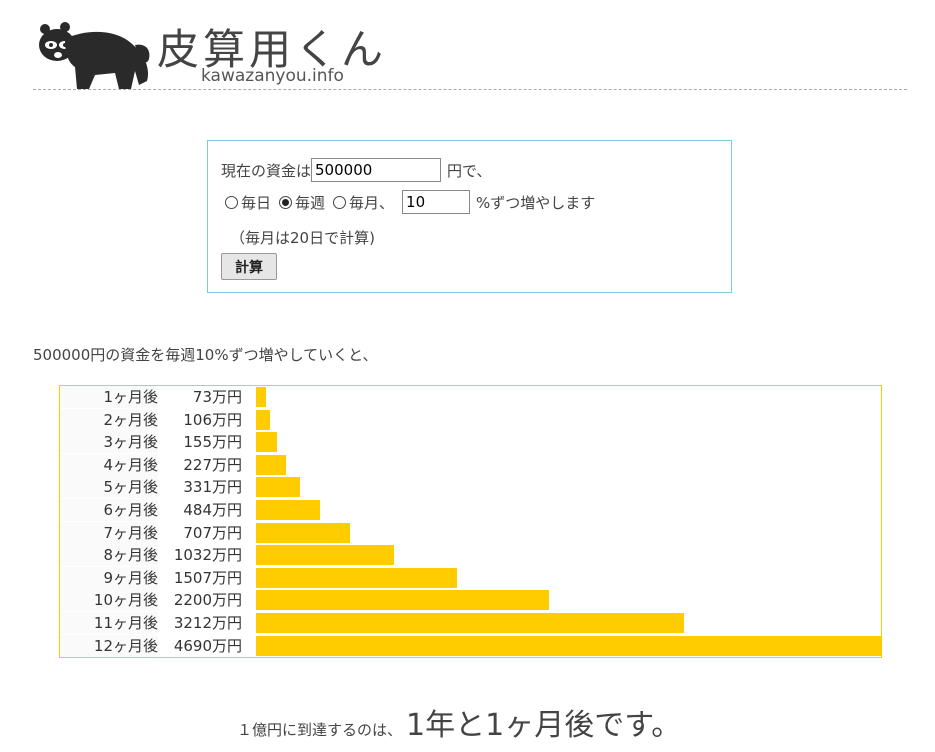 Image resolution: width=935 pixels, height=752 pixels. I want to click on table-row: 6ヶ月後 484万円, so click(470, 510).